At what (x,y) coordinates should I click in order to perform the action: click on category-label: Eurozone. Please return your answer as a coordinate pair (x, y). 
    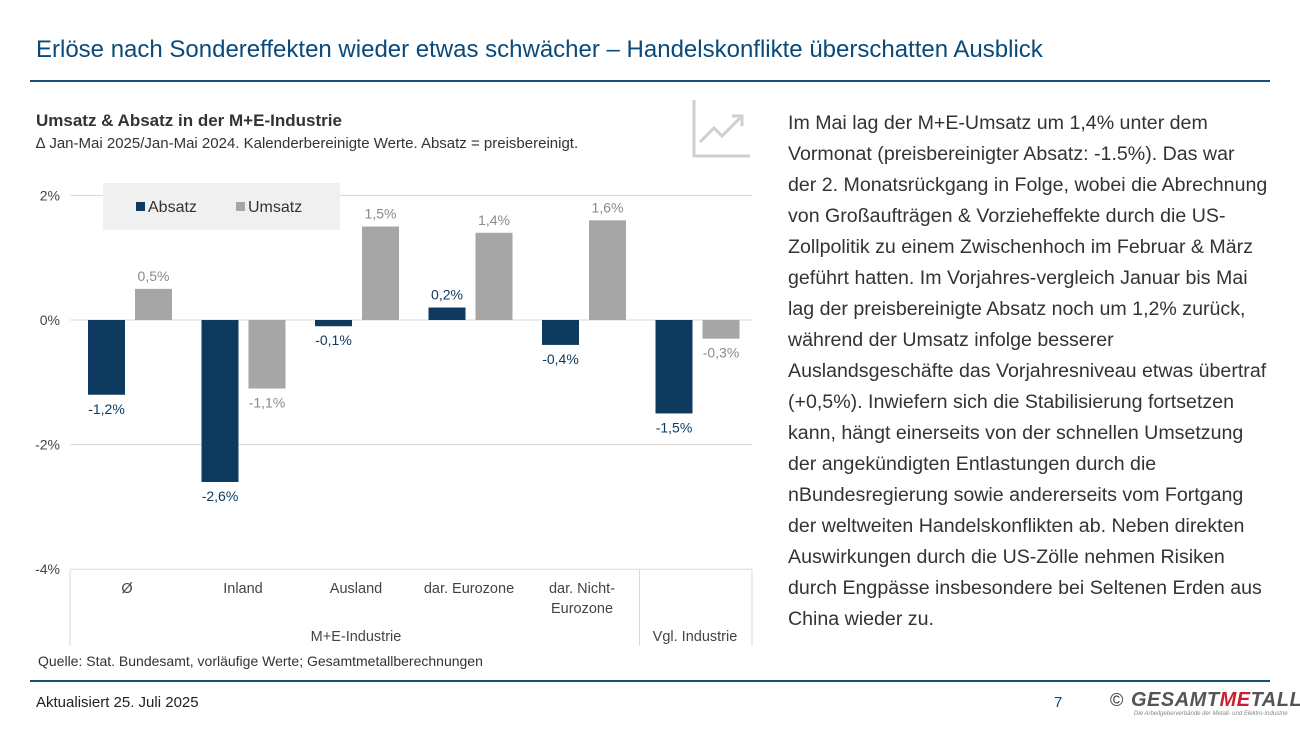
    Looking at the image, I should click on (582, 609).